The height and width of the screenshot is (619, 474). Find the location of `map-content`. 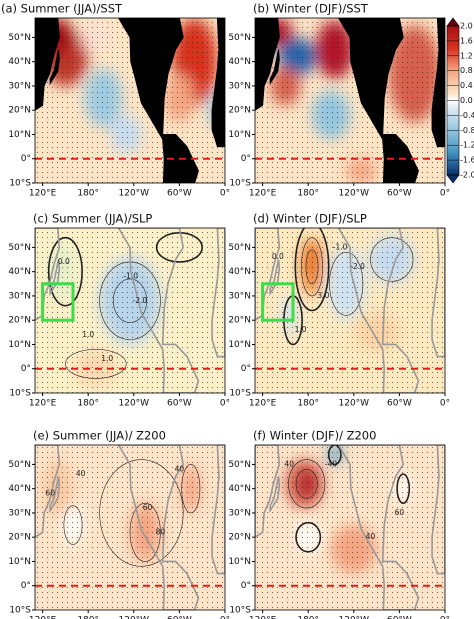

map-content is located at coordinates (130, 100).